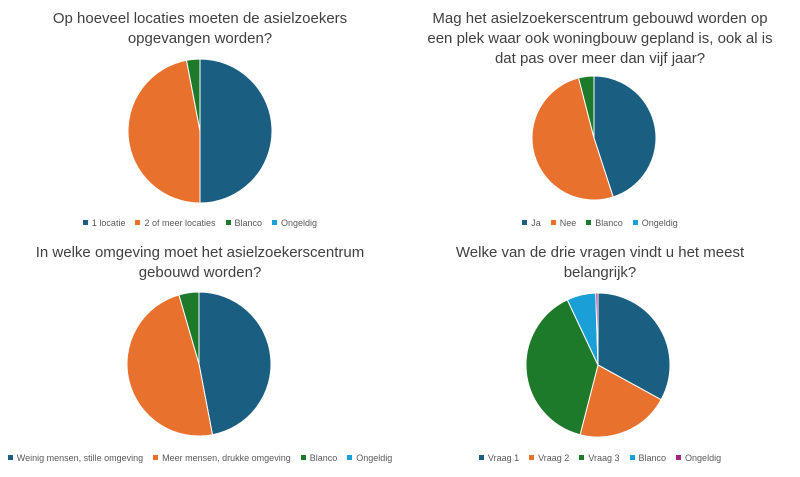 This screenshot has height=477, width=800. I want to click on chart-legend: Vraag 1 Vraag 2 Vraag 3 Blanco Ongeldig, so click(600, 458).